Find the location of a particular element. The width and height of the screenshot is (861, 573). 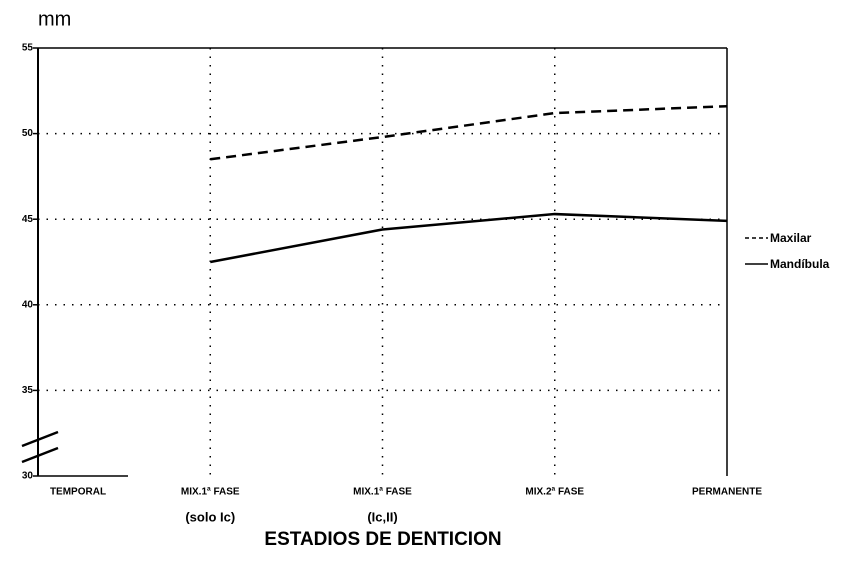

legend-label: Mandíbula is located at coordinates (800, 264).